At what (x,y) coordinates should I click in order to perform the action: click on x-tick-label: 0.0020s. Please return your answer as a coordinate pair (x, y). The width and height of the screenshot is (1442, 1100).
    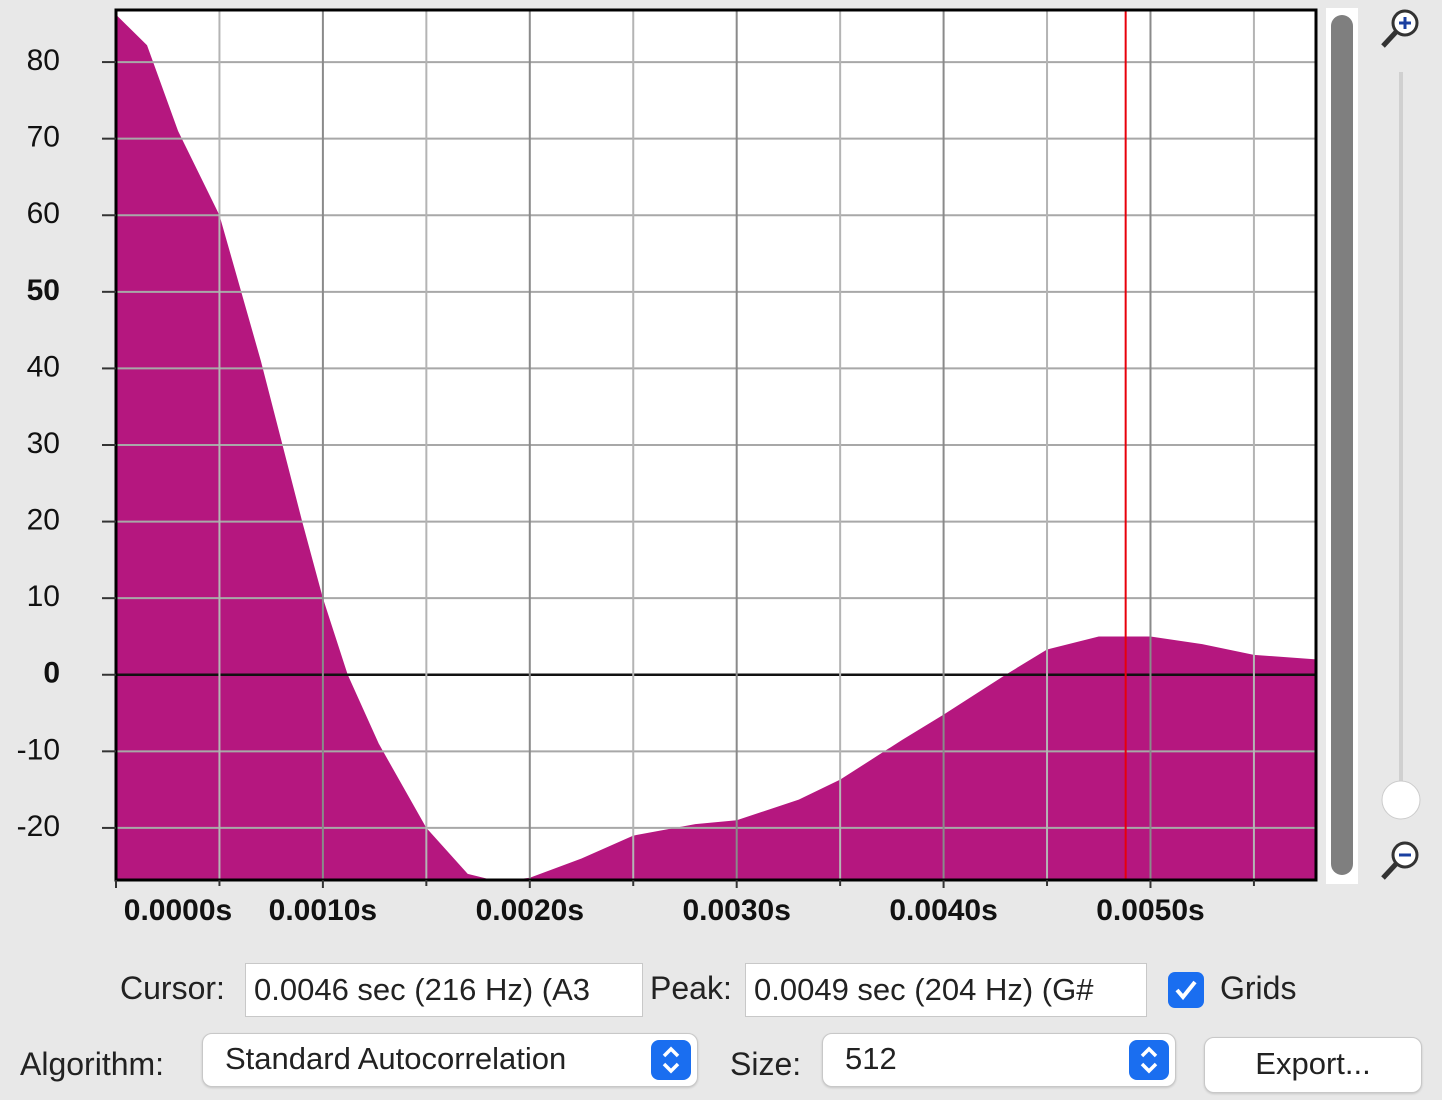
    Looking at the image, I should click on (530, 910).